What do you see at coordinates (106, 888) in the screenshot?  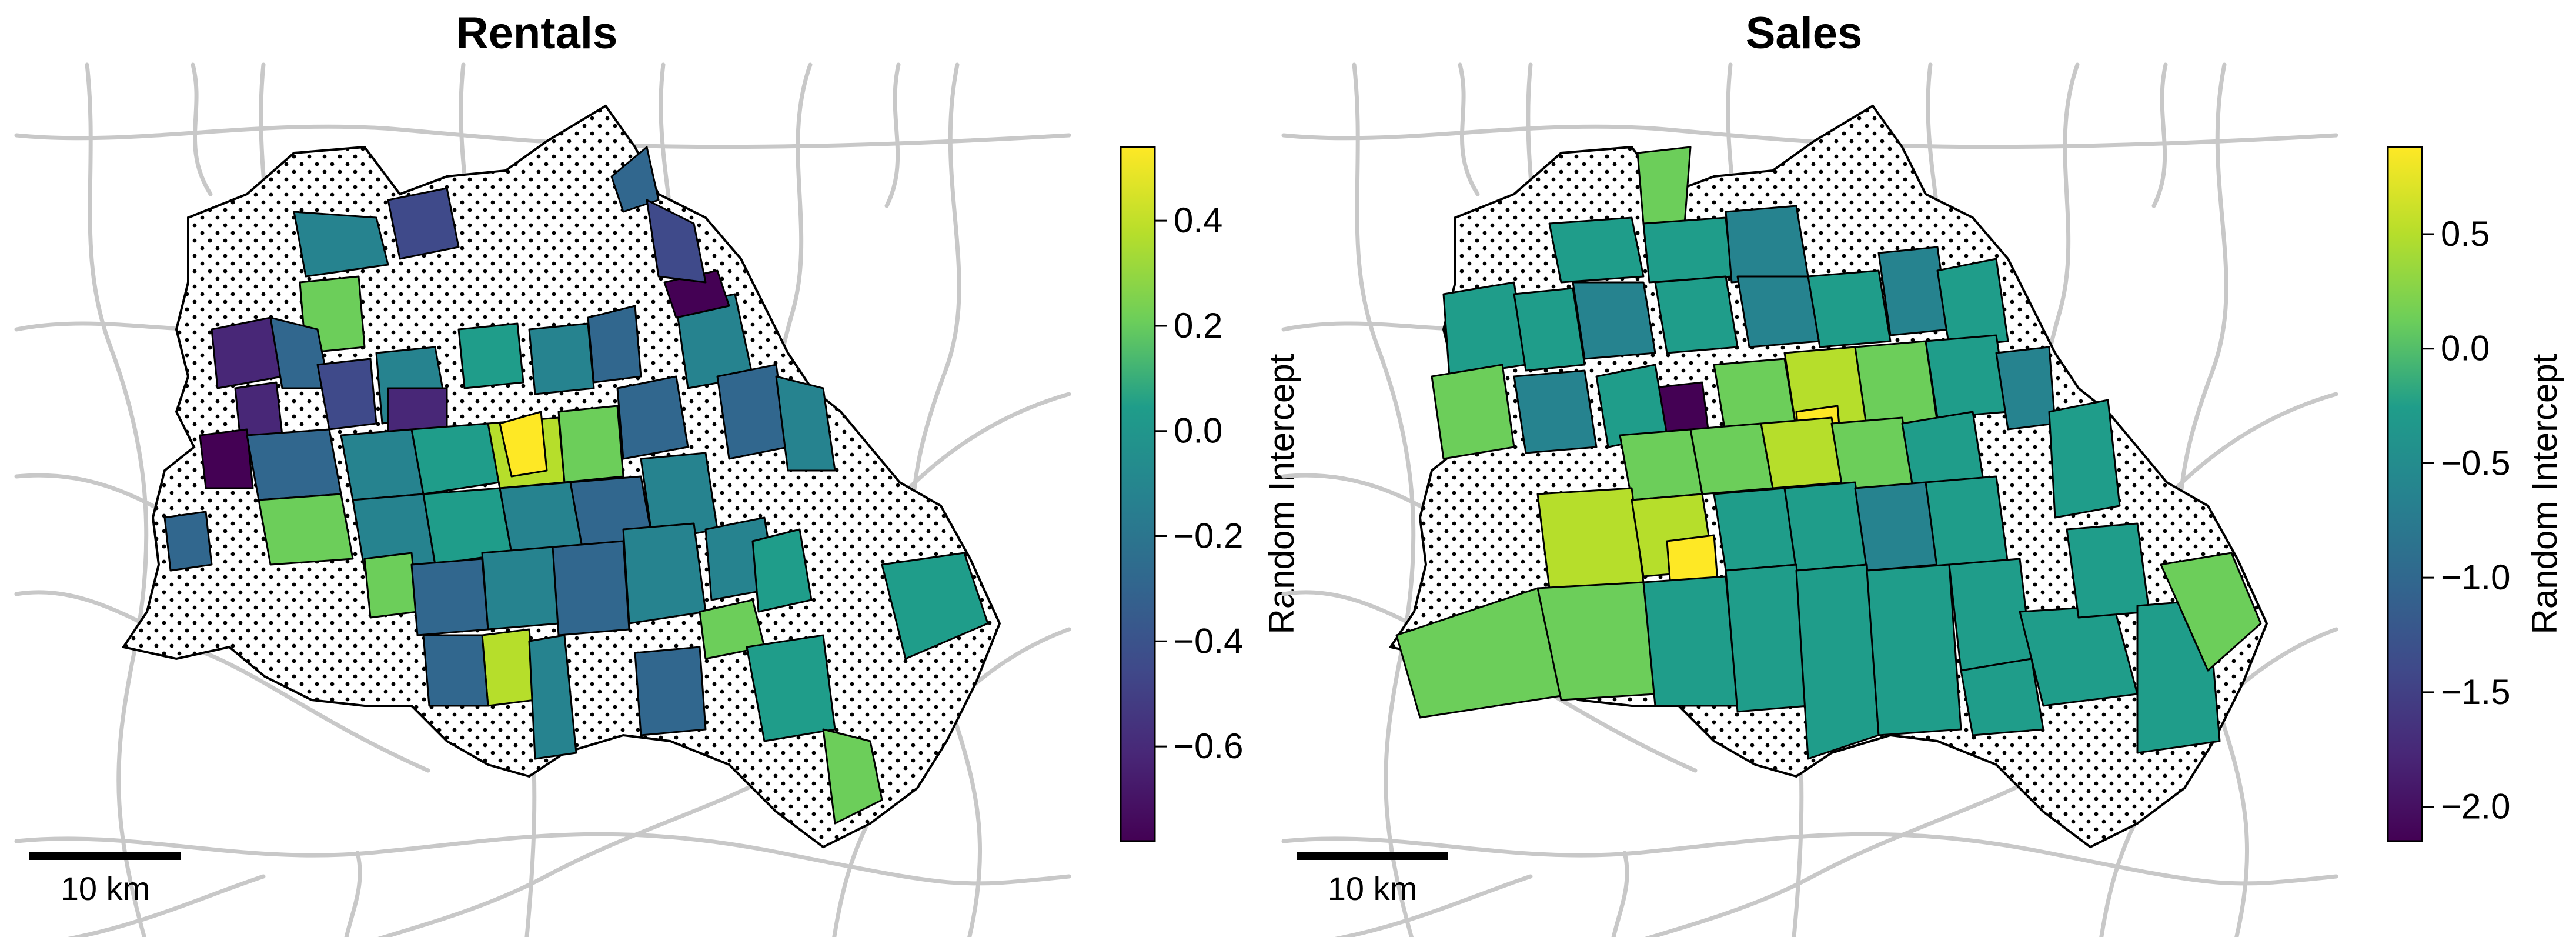 I see `rentals-scale-label: 10 km` at bounding box center [106, 888].